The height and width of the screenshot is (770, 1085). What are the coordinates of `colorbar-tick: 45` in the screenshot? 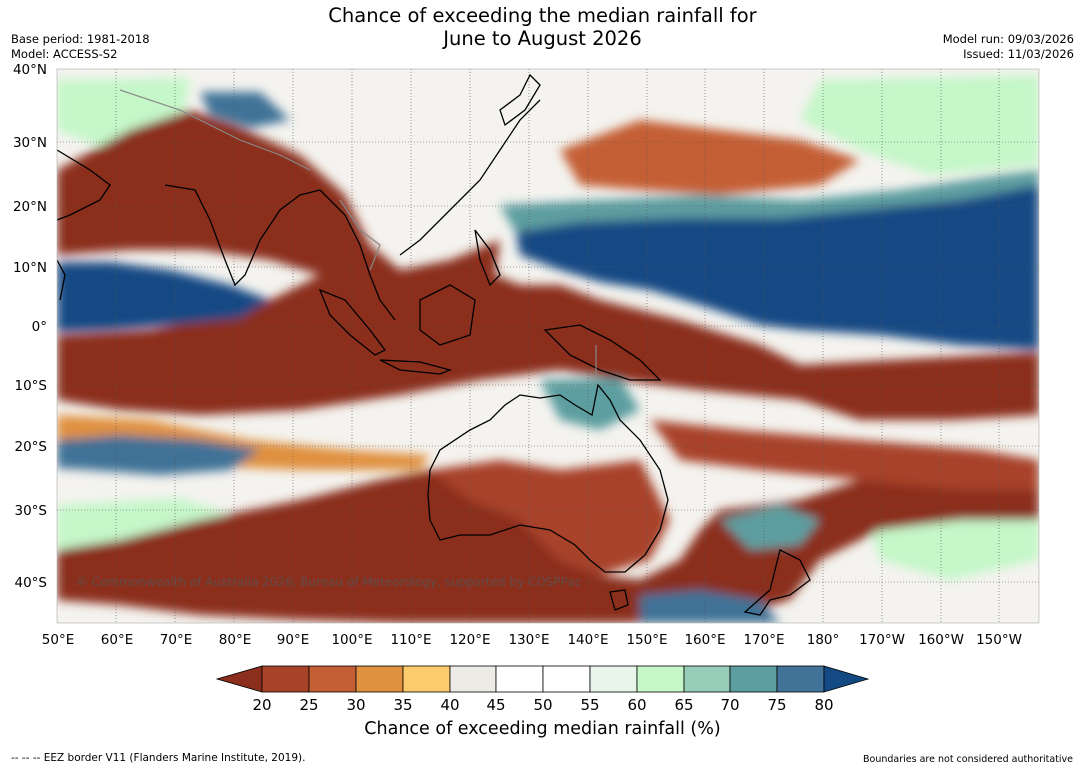 It's located at (495, 705).